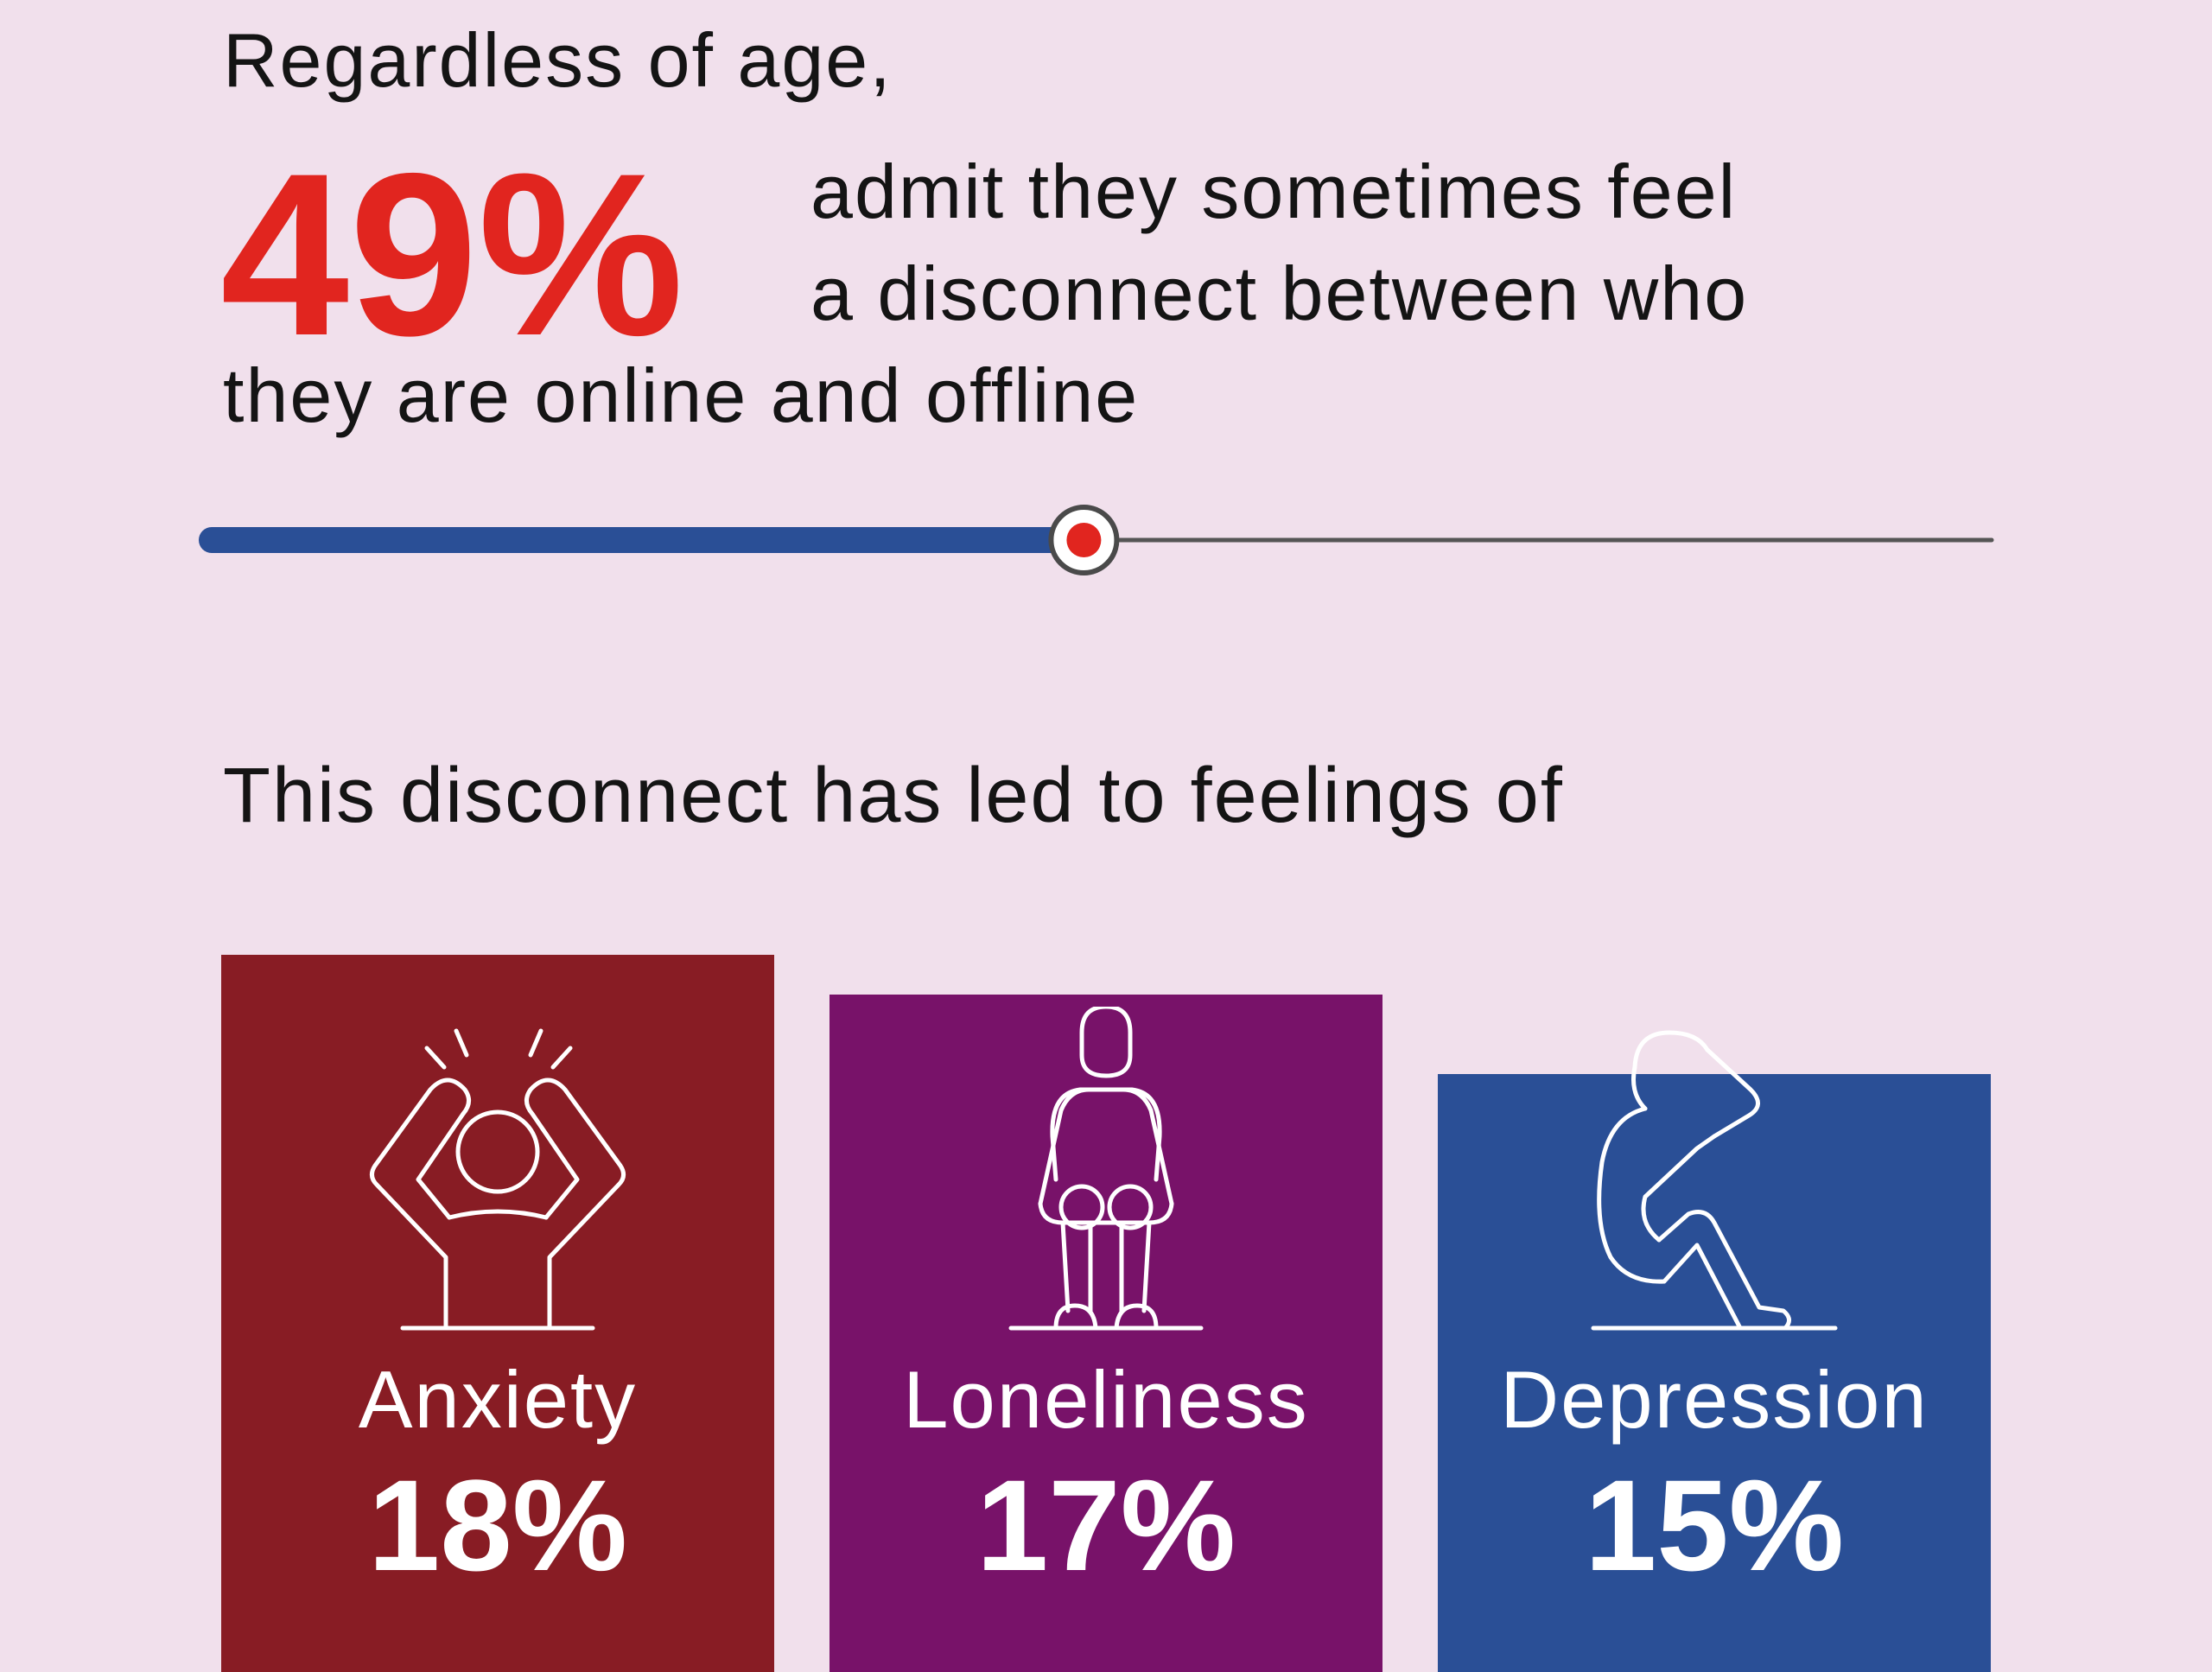 The width and height of the screenshot is (2212, 1672). I want to click on section-heading: This disconnect has led to feelings of, so click(893, 796).